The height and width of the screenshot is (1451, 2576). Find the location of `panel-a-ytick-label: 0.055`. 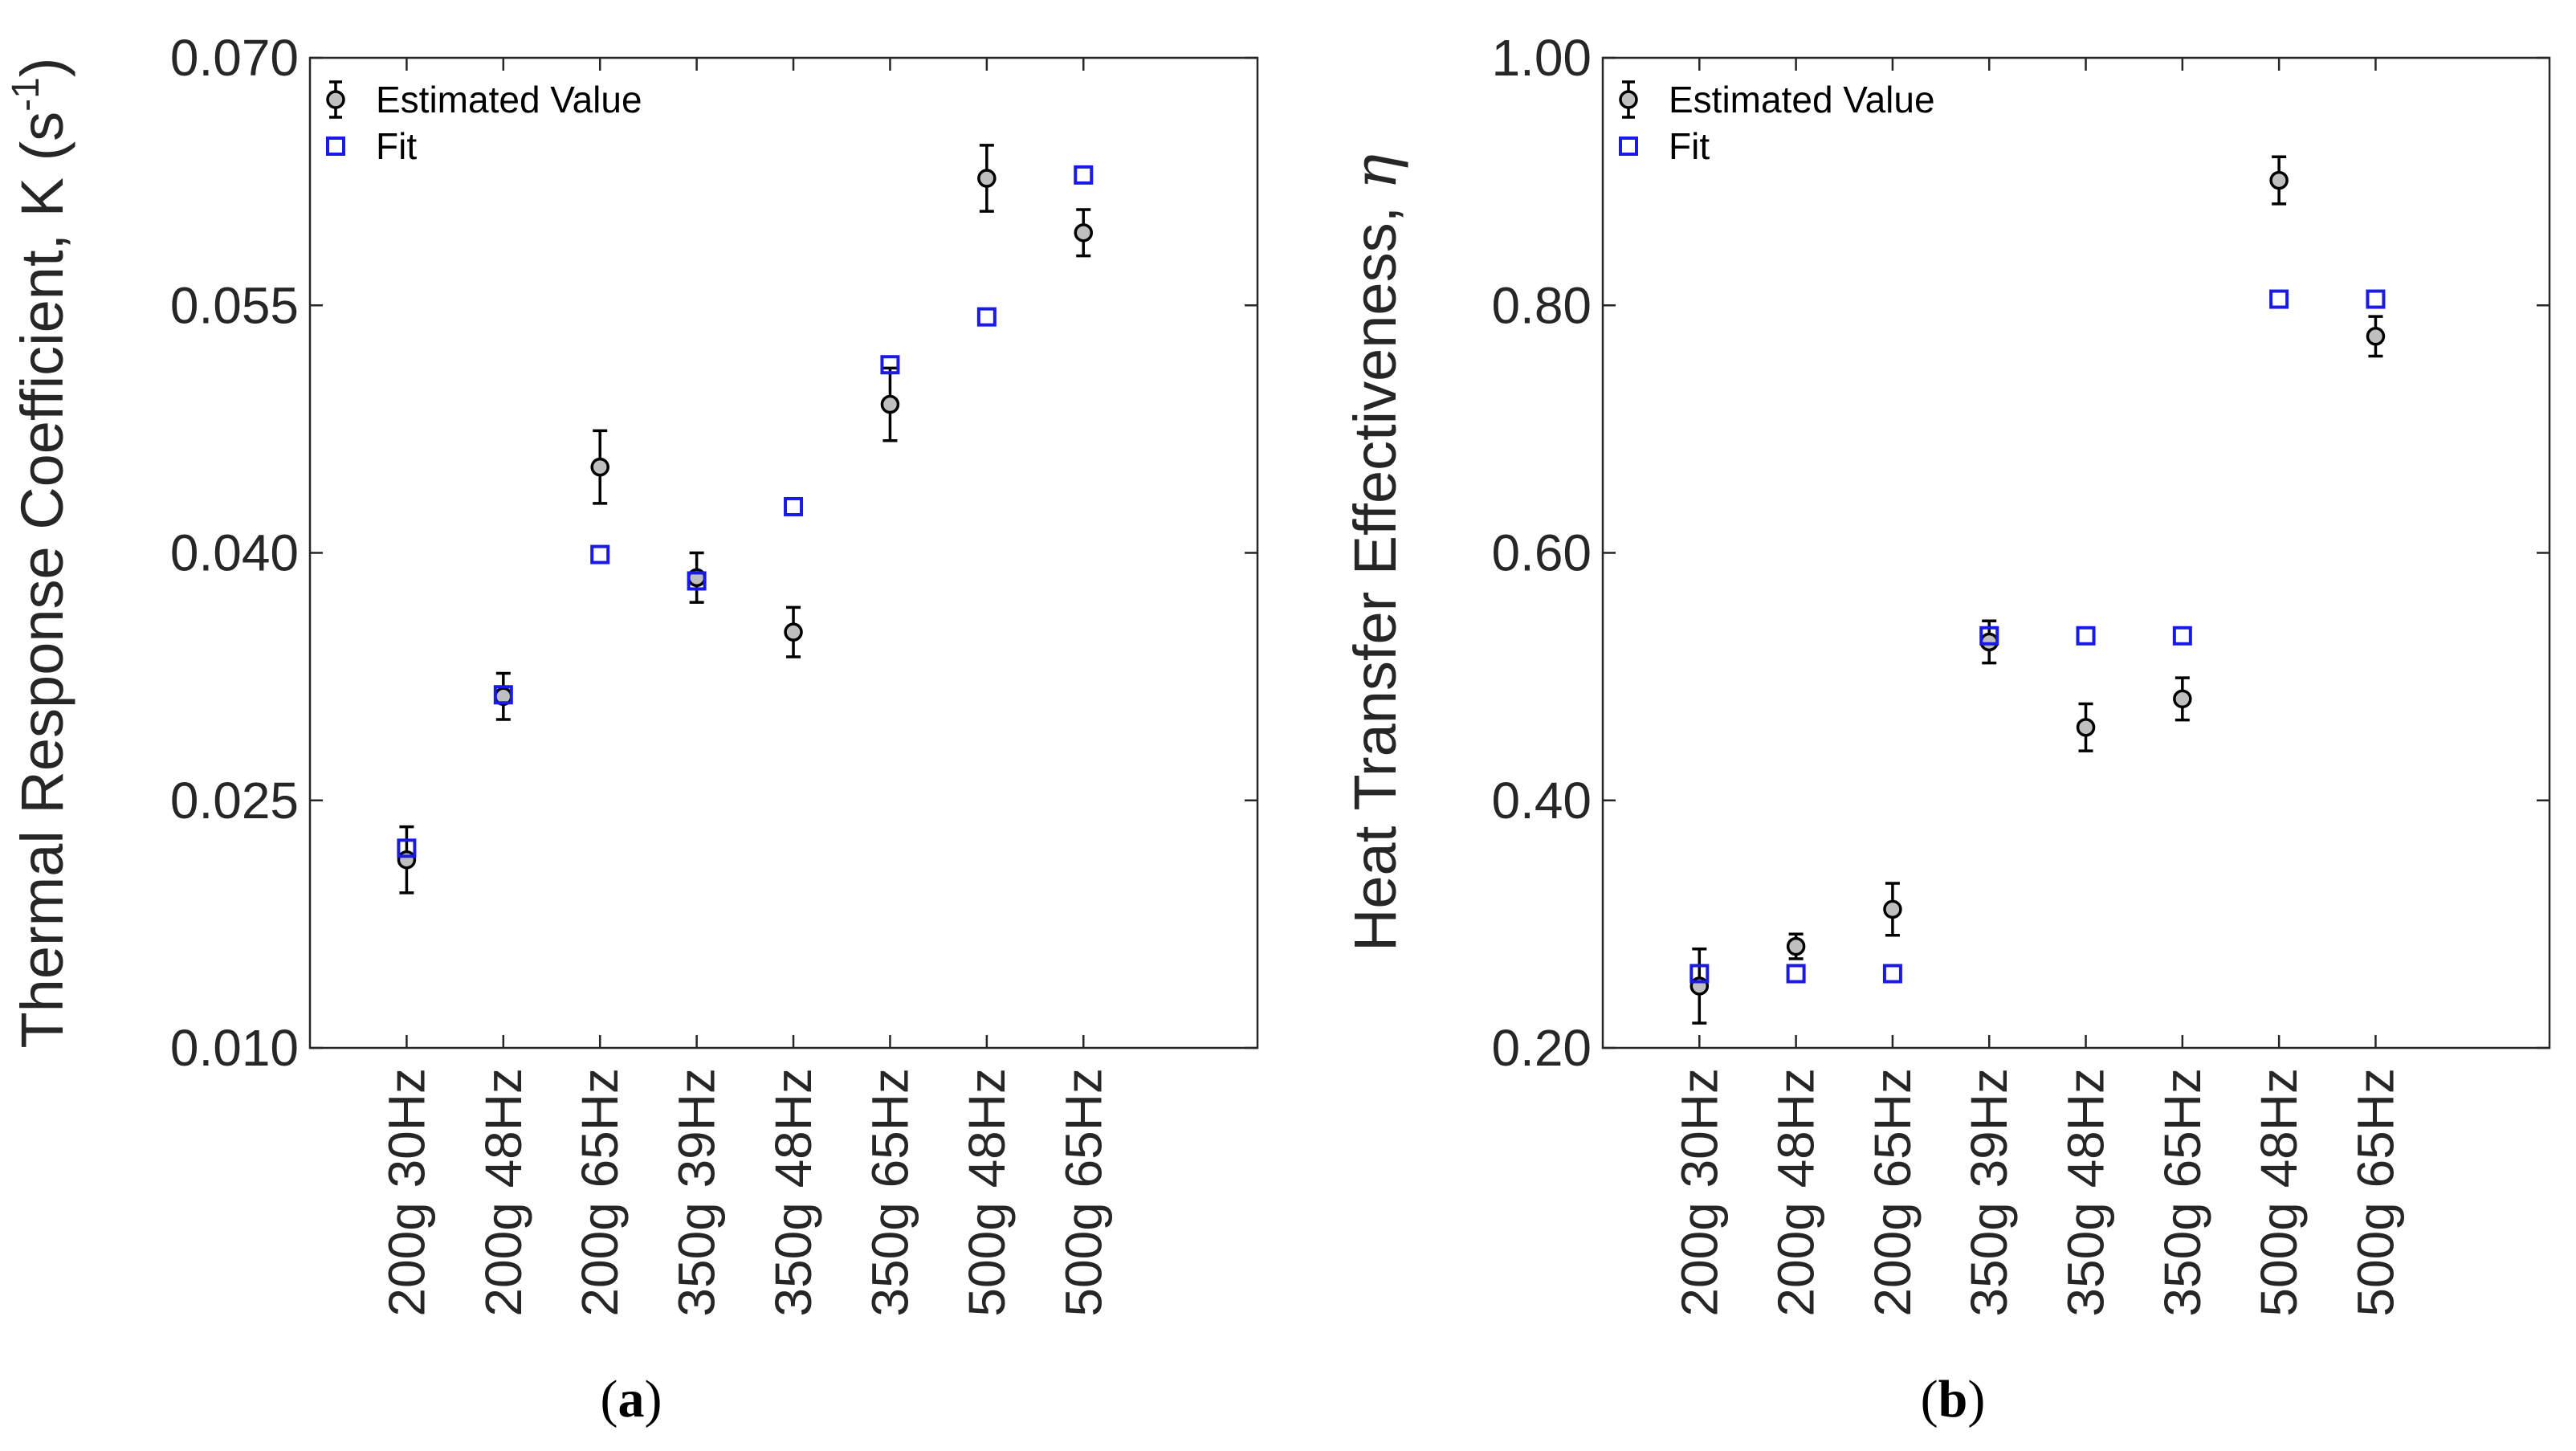

panel-a-ytick-label: 0.055 is located at coordinates (234, 305).